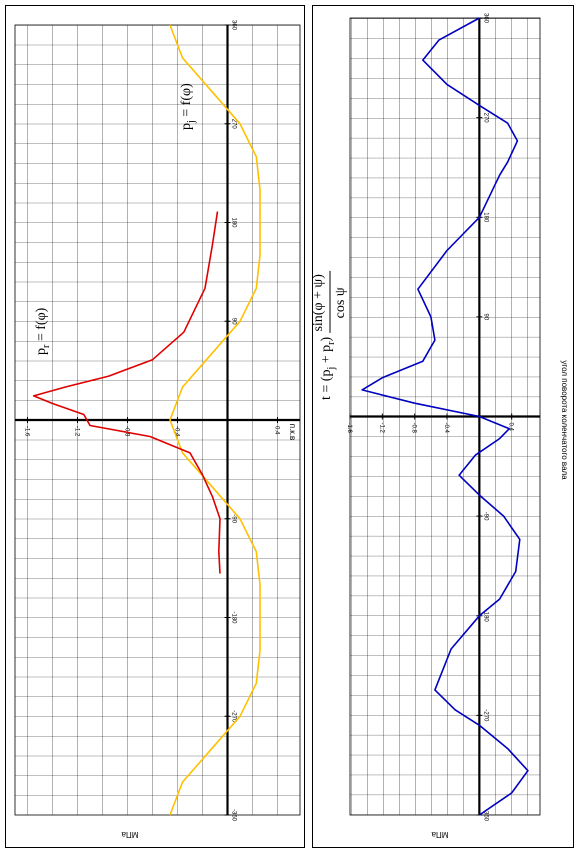 This screenshot has height=854, width=578. What do you see at coordinates (292, 432) in the screenshot?
I see `angle-axis-label: п.к.в` at bounding box center [292, 432].